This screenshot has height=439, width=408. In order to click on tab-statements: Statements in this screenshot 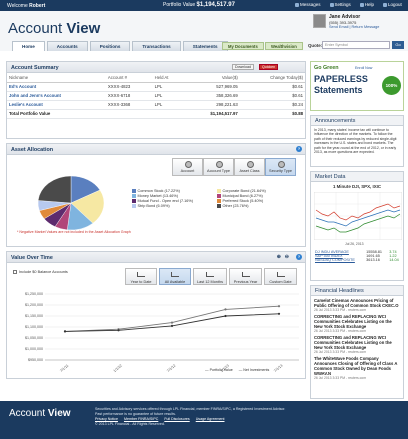, I will do `click(205, 46)`.